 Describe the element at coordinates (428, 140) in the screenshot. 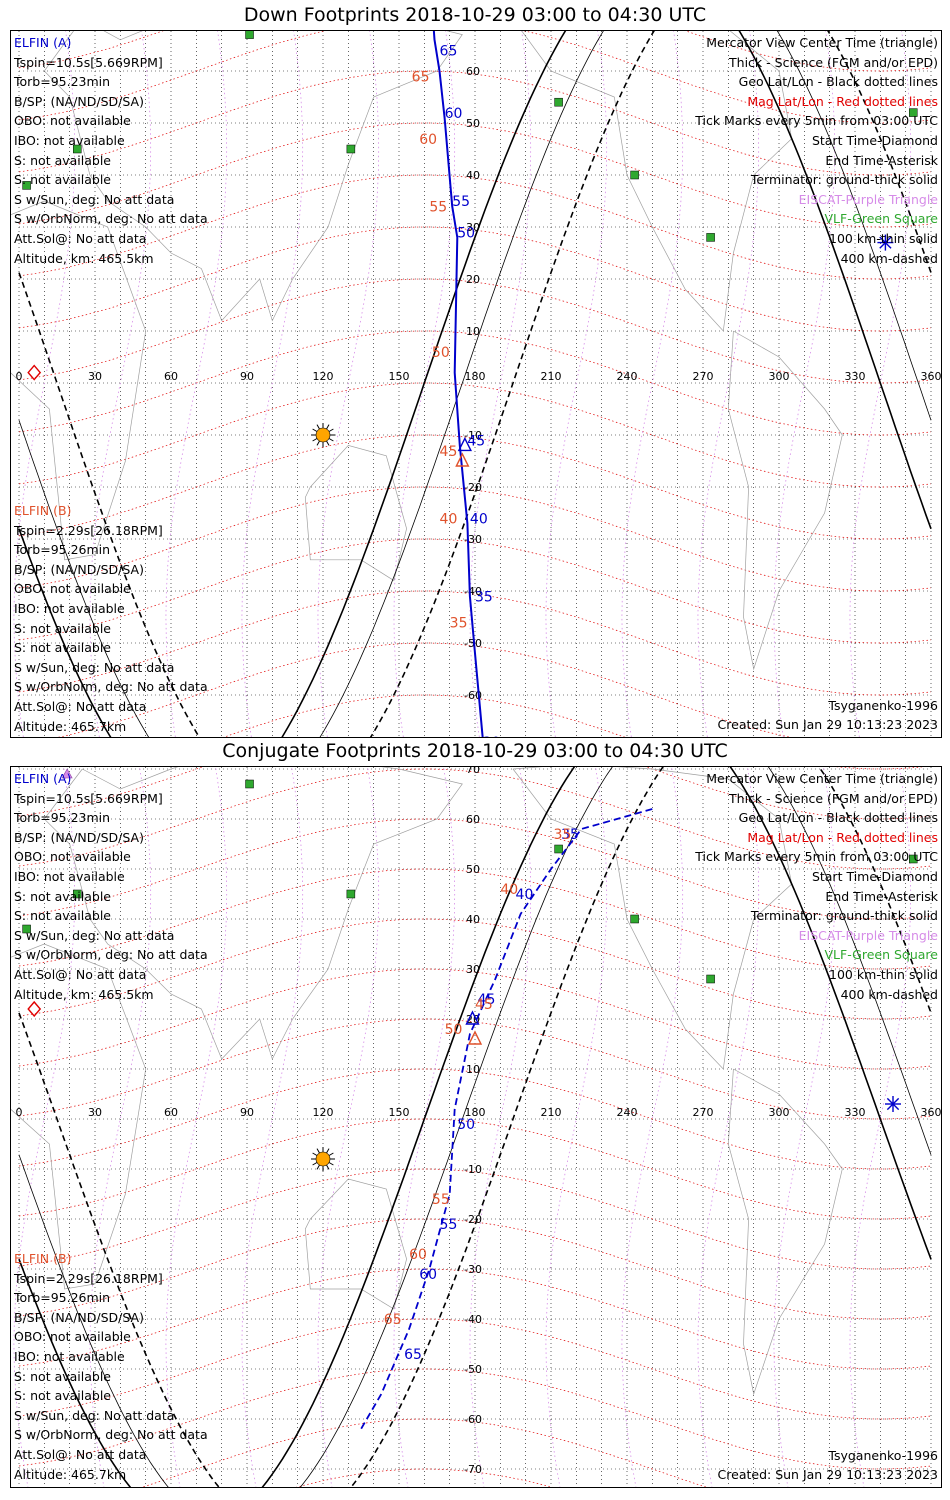

I see `elfin-b-tick-label: 60` at that location.